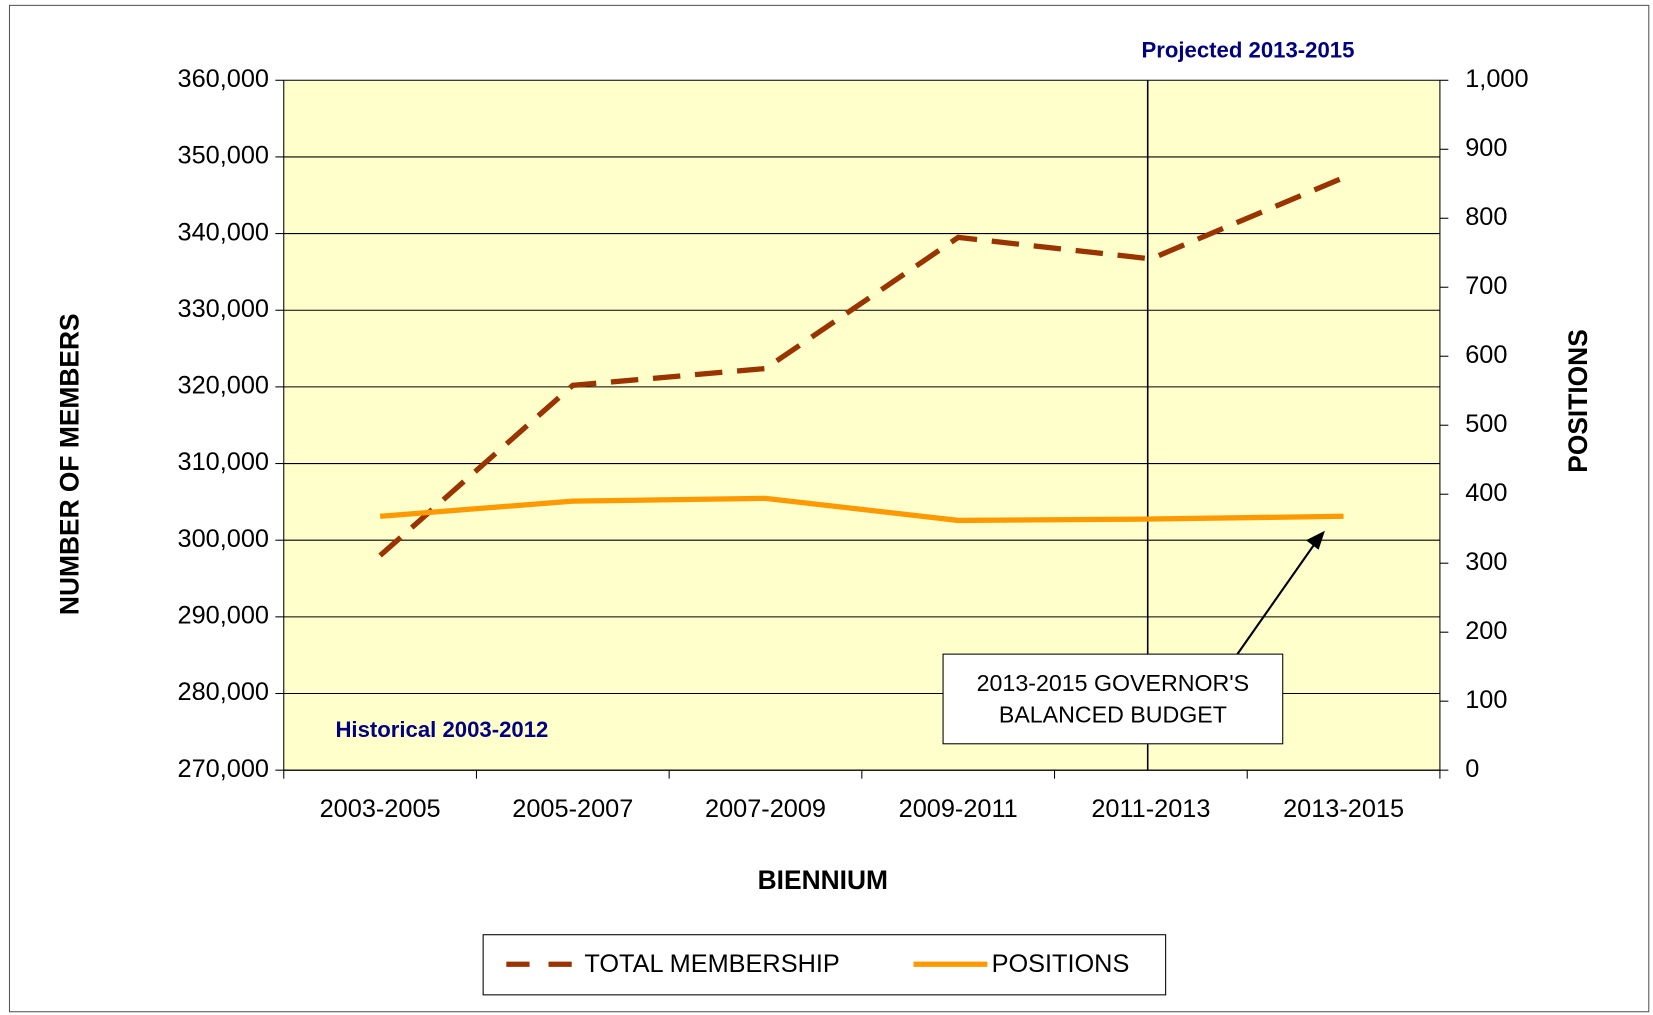  What do you see at coordinates (1343, 809) in the screenshot?
I see `x-tick-label: 2013-2015` at bounding box center [1343, 809].